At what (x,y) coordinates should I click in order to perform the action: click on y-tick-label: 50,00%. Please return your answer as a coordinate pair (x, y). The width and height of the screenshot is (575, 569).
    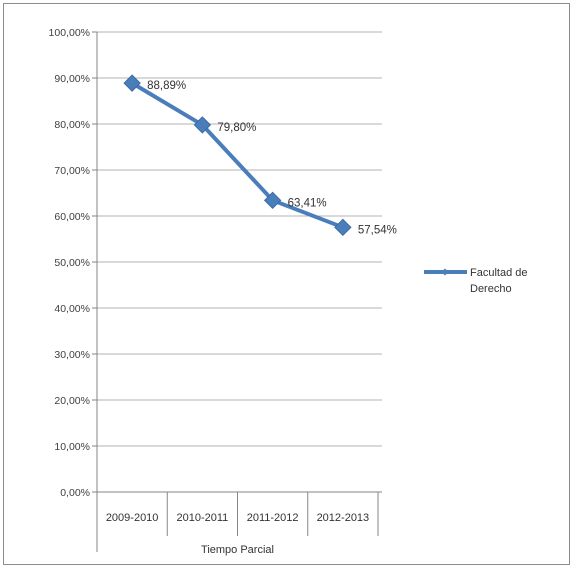
    Looking at the image, I should click on (72, 263).